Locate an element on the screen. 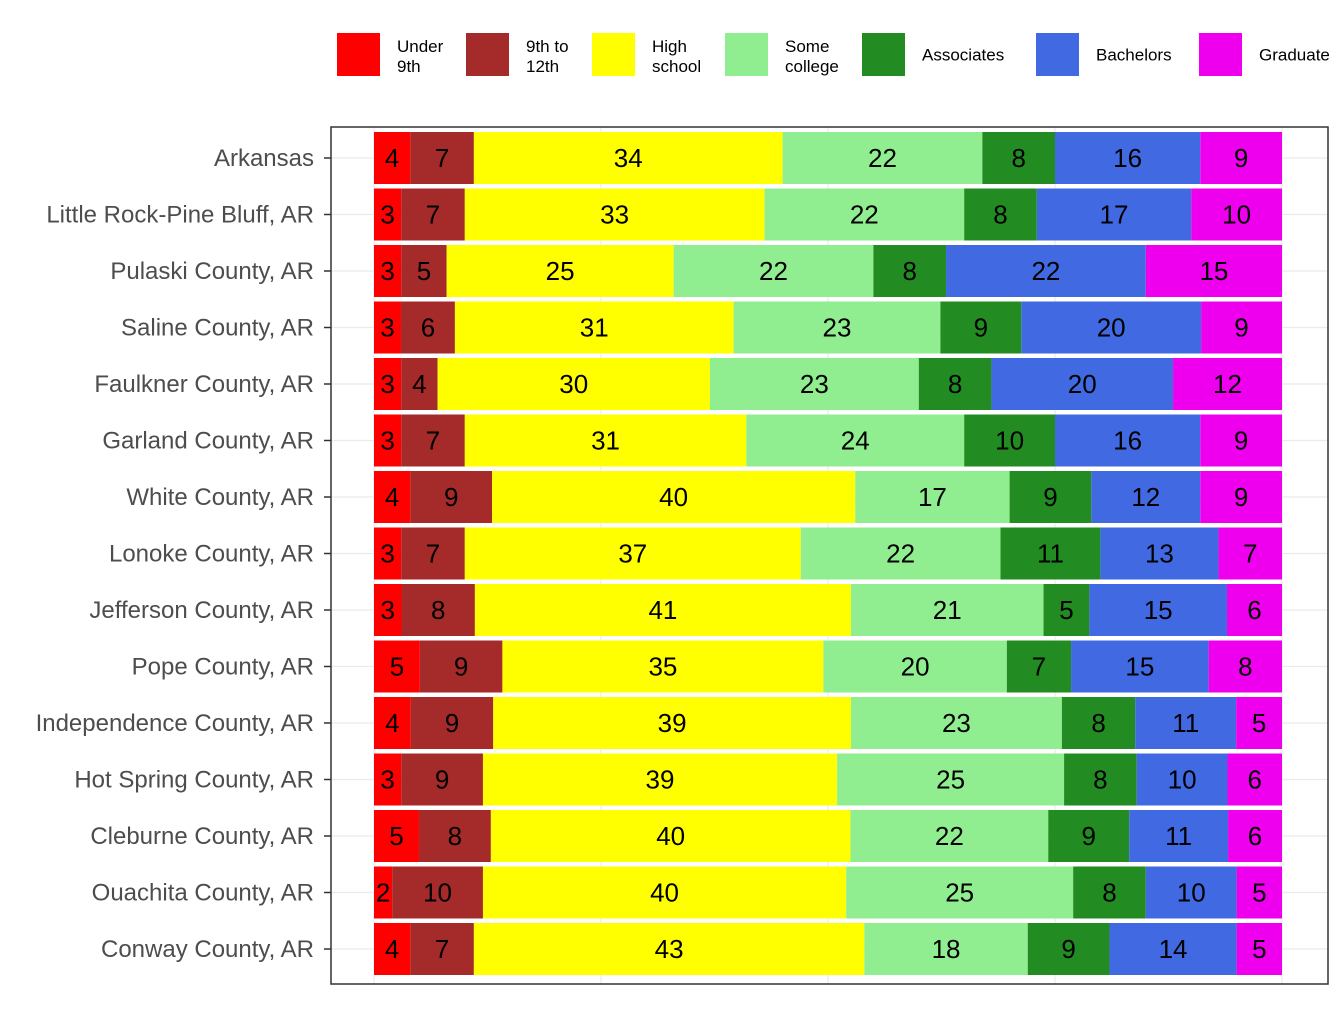  segment-value-label: 3 is located at coordinates (387, 780).